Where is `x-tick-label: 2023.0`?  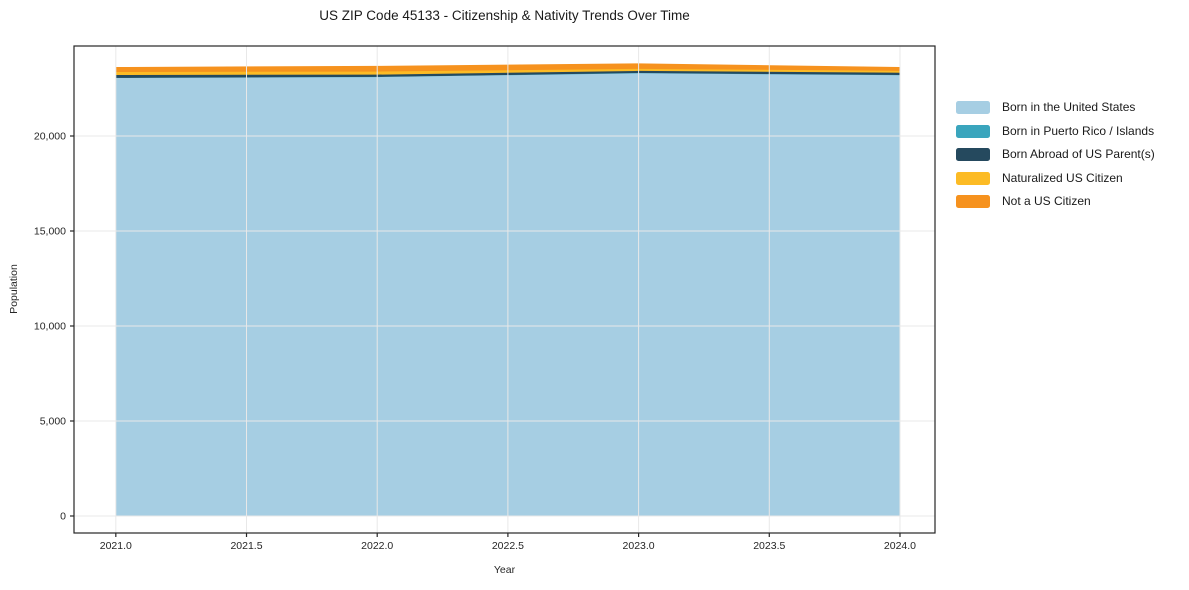 x-tick-label: 2023.0 is located at coordinates (639, 546).